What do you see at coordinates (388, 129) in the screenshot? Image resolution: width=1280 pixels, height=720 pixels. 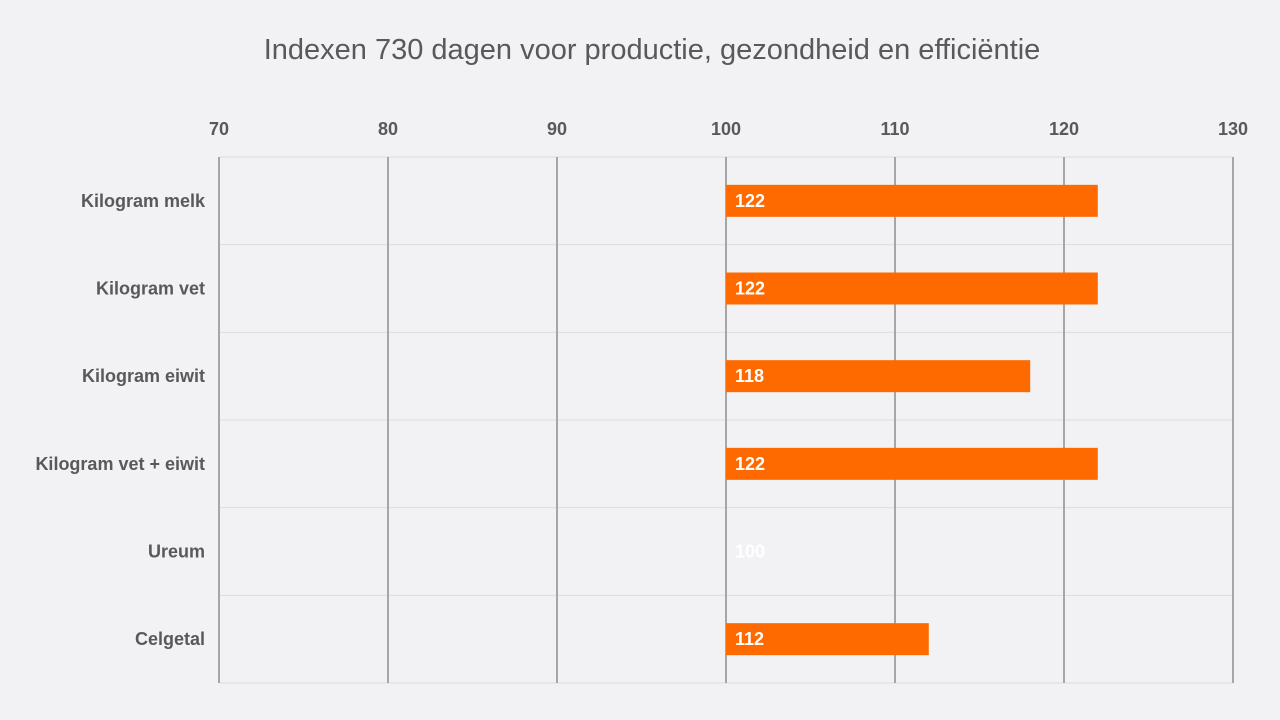 I see `x-tick-label: 80` at bounding box center [388, 129].